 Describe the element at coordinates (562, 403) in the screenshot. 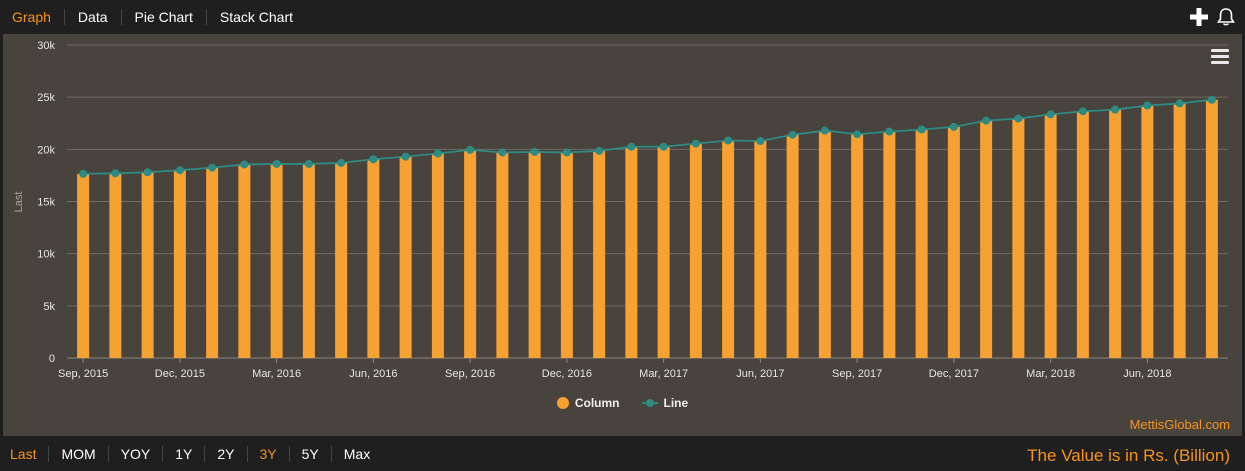

I see `legend-column-marker` at that location.